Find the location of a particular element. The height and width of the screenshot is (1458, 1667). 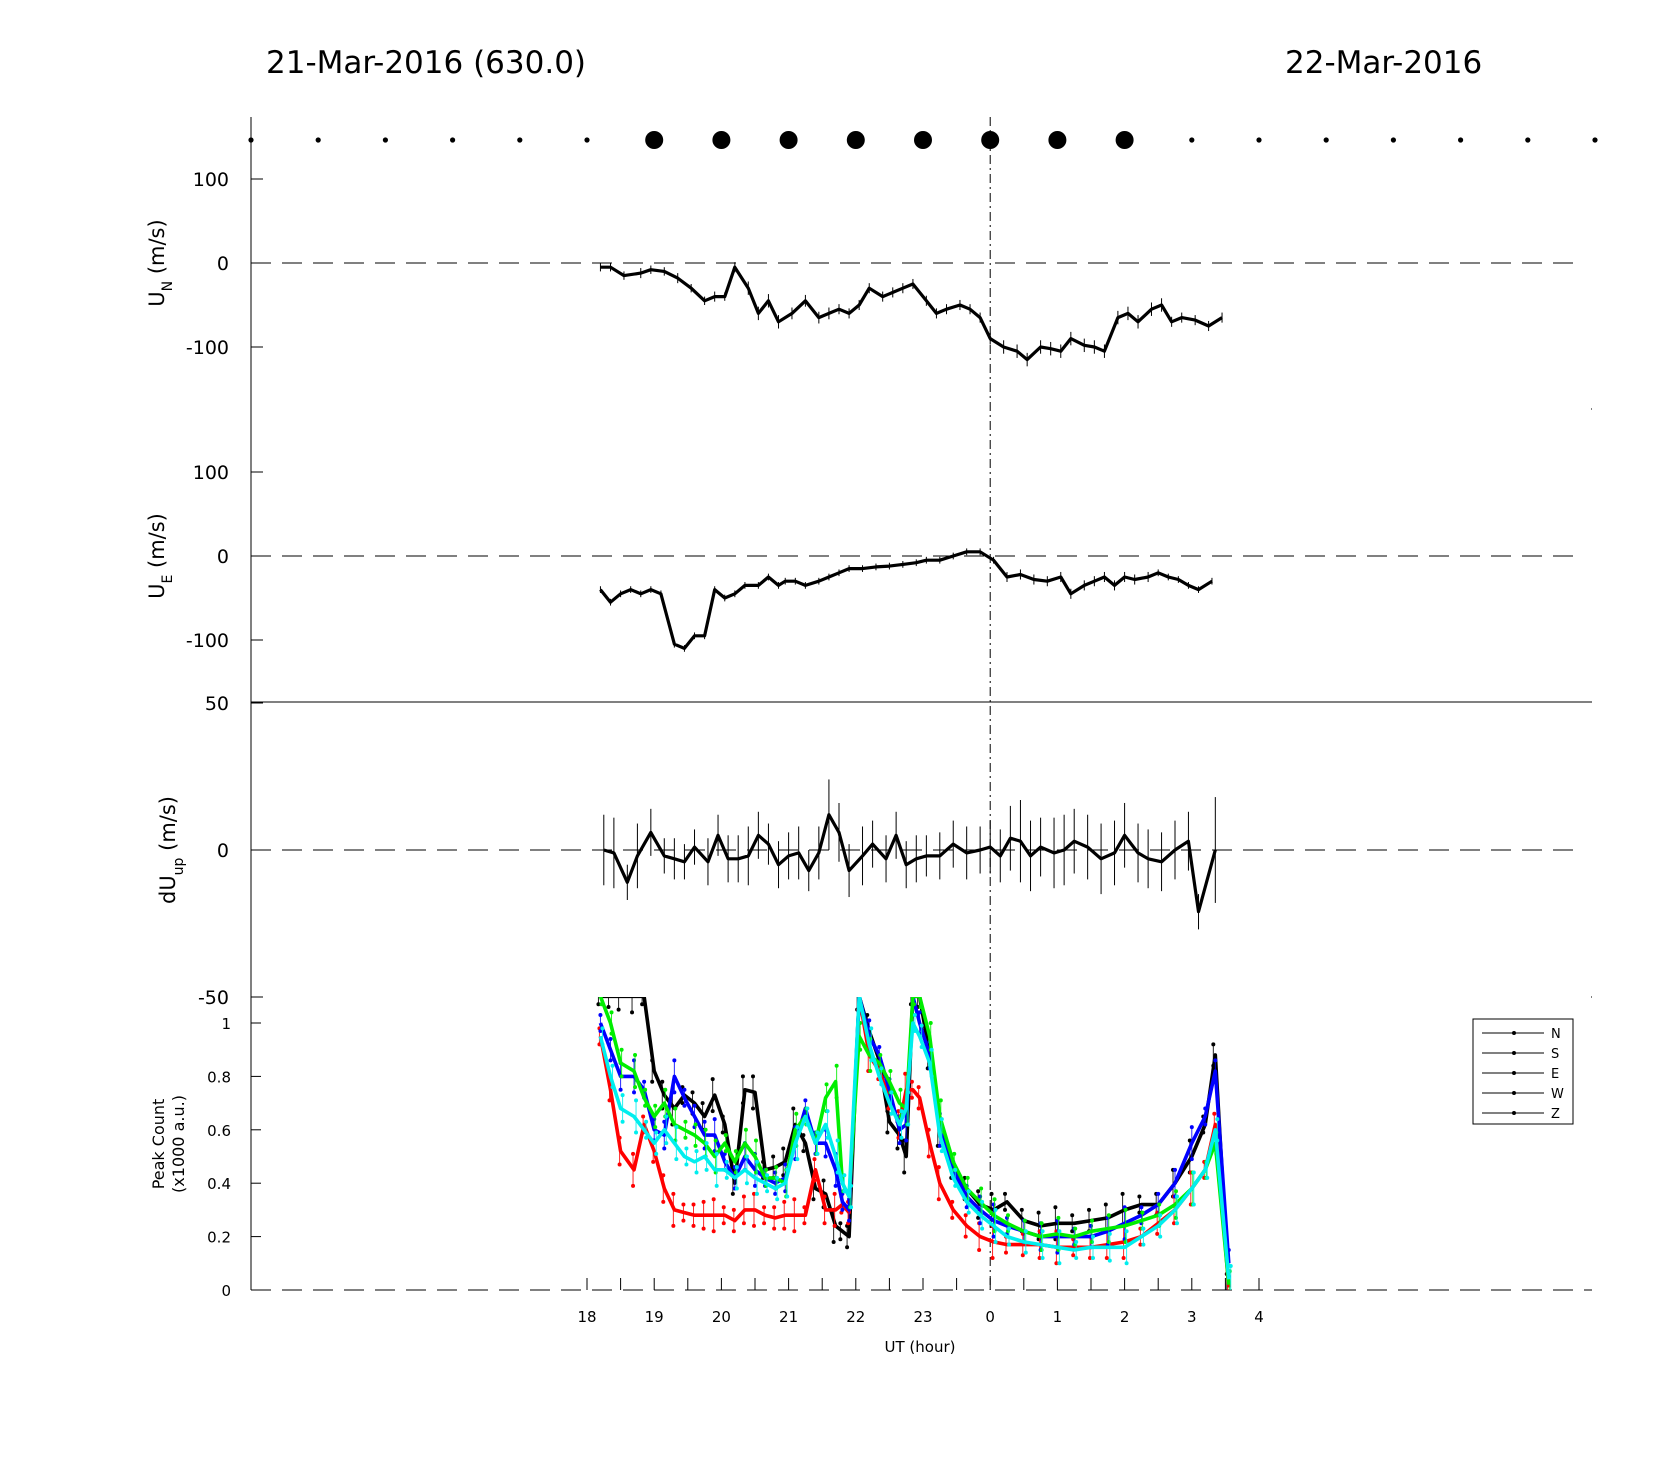

x-tick-label: 2 is located at coordinates (1125, 1317).